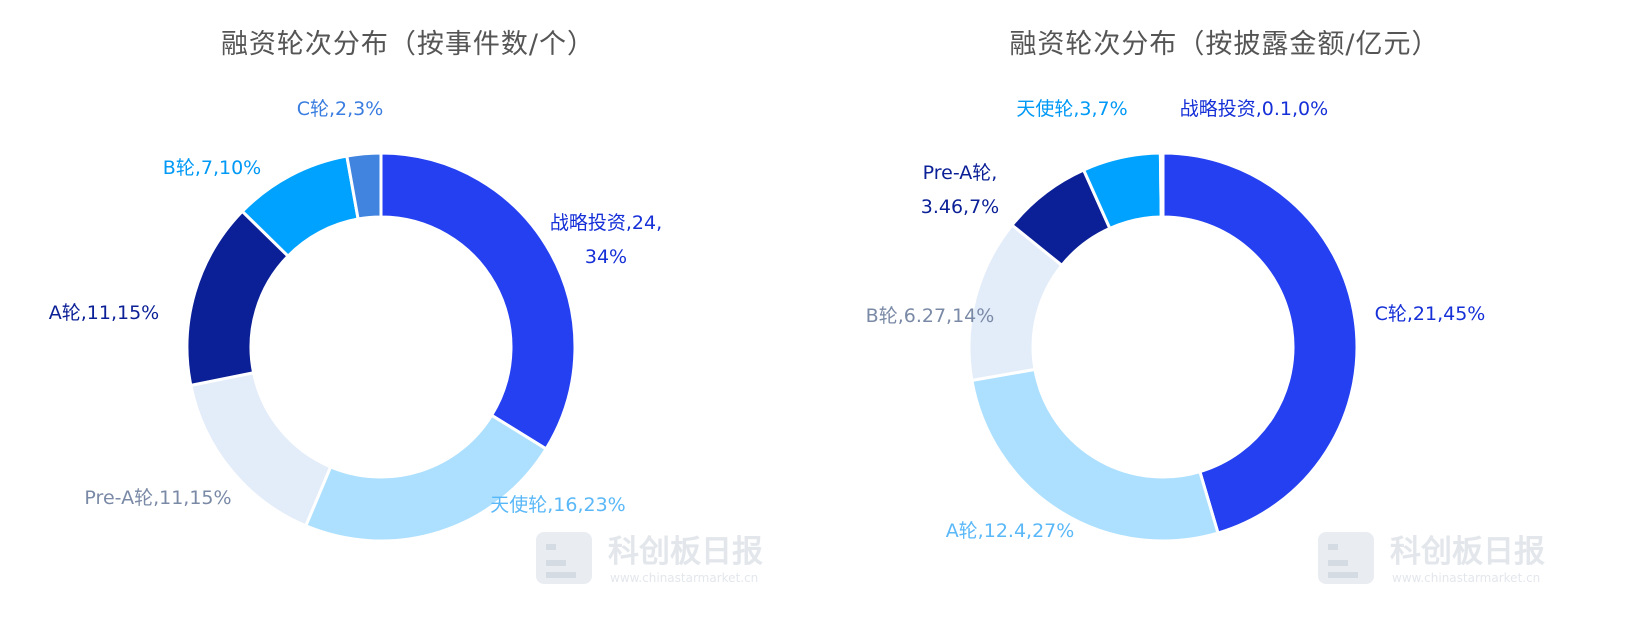  What do you see at coordinates (1010, 531) in the screenshot?
I see `slice-label: A轮,12.4,27%` at bounding box center [1010, 531].